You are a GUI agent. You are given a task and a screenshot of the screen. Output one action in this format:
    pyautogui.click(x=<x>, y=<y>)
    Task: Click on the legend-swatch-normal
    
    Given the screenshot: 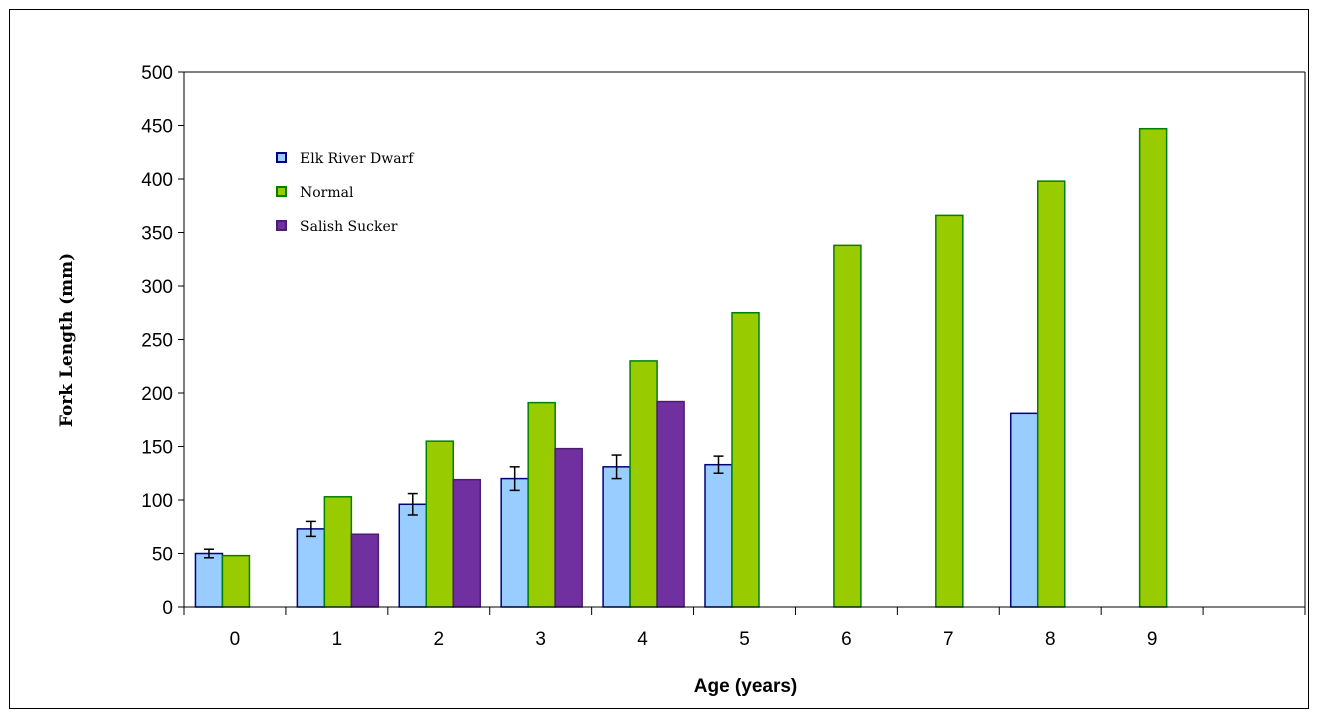 What is the action you would take?
    pyautogui.click(x=281, y=191)
    